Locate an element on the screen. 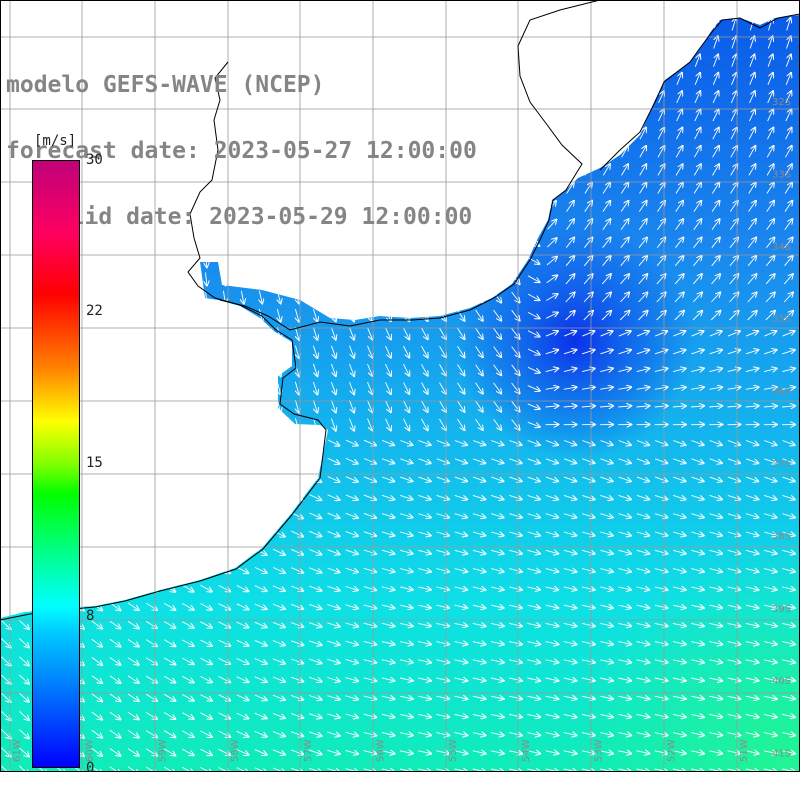 This screenshot has height=800, width=800. lon-label: 61W is located at coordinates (17, 750).